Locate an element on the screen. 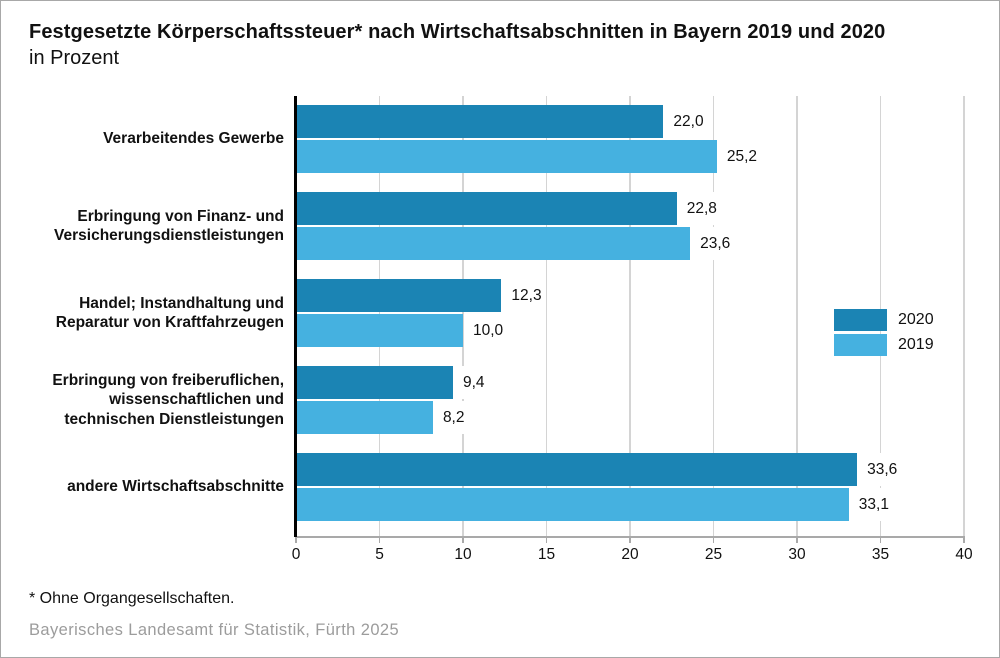  legend: 2020 2019 is located at coordinates (884, 334).